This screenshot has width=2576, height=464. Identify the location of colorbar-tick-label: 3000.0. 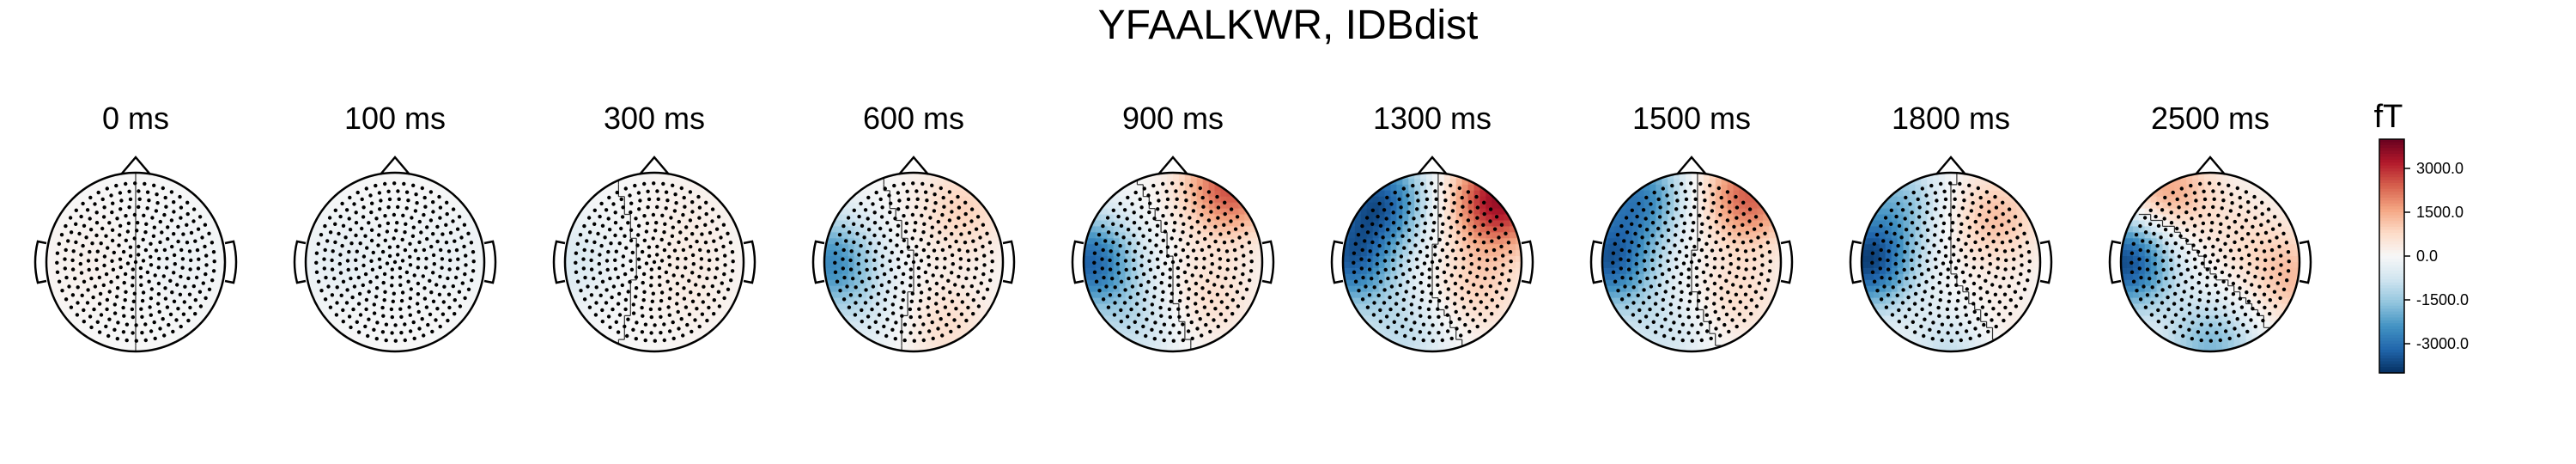
(2440, 168).